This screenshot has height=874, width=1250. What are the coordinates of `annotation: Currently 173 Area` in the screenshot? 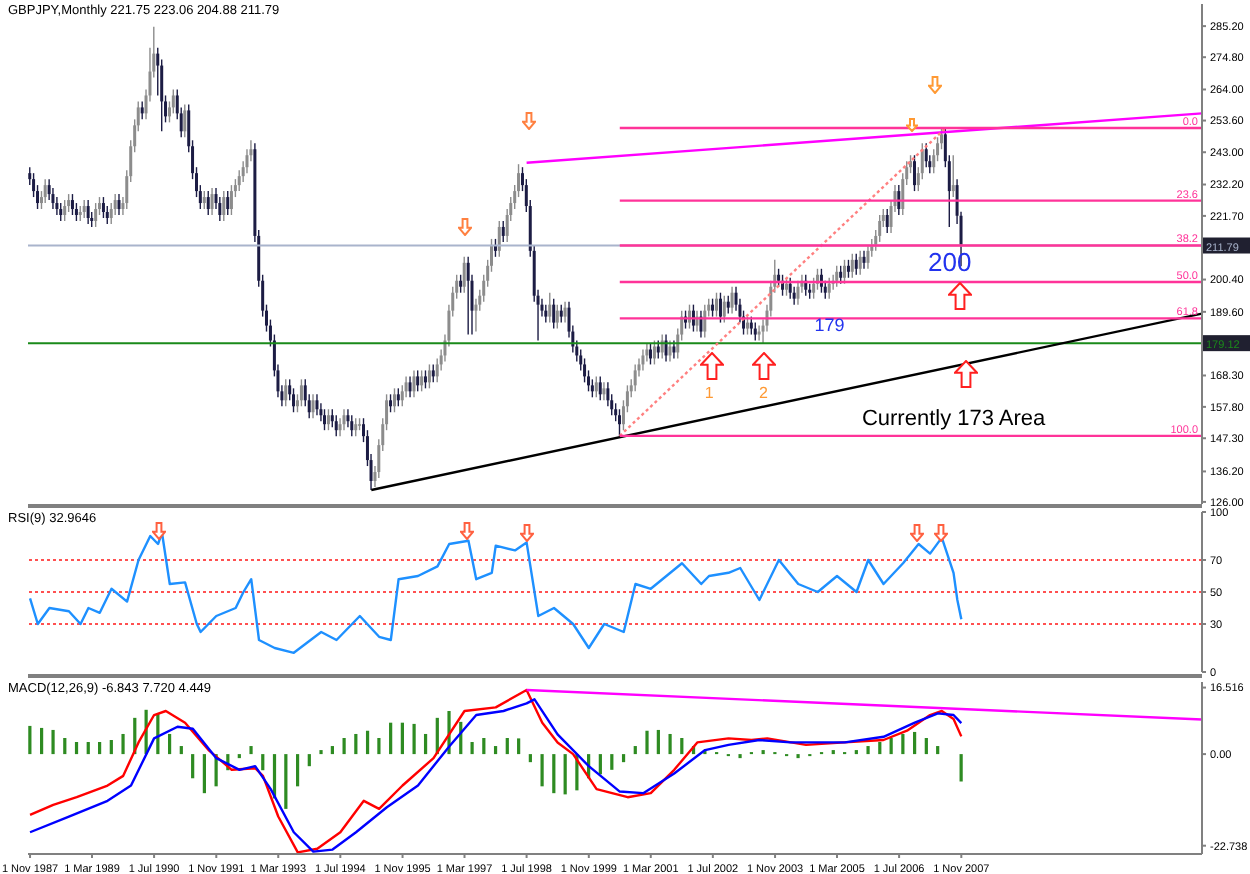 It's located at (953, 419).